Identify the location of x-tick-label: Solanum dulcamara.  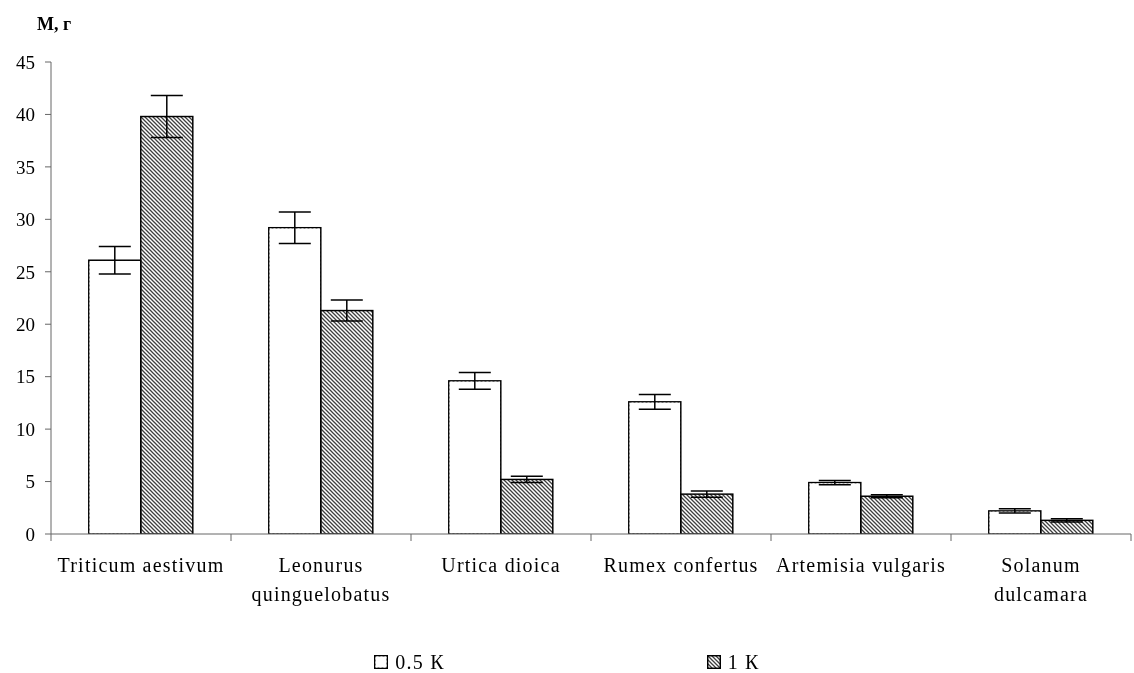
(1041, 579).